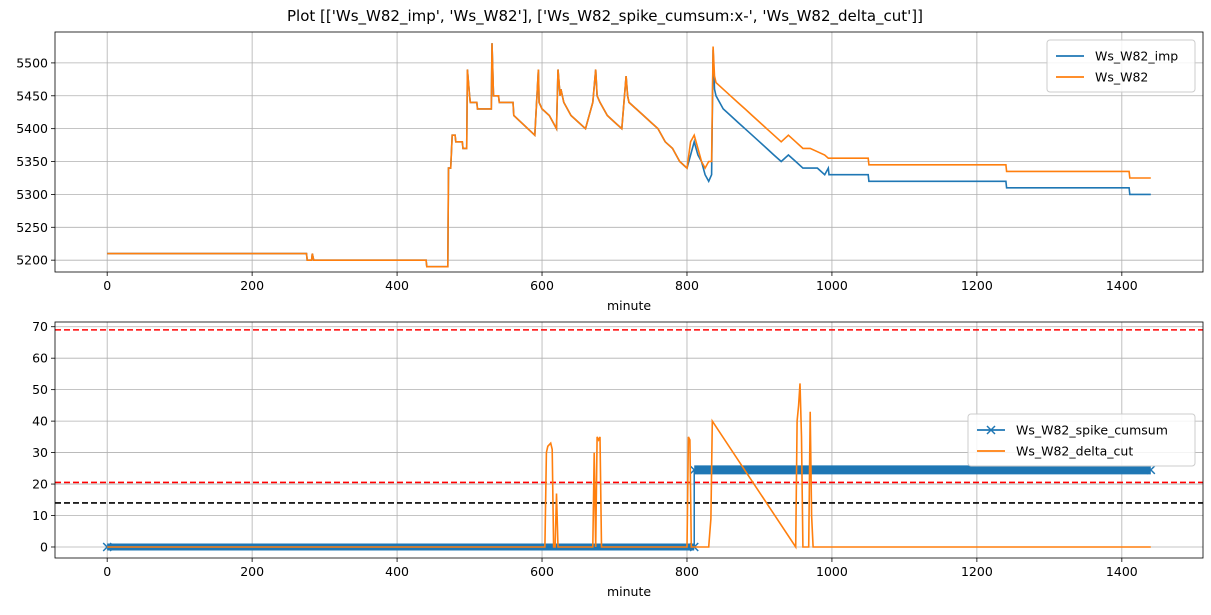 This screenshot has width=1211, height=615. What do you see at coordinates (1136, 56) in the screenshot?
I see `legend-label: Ws_W82_imp` at bounding box center [1136, 56].